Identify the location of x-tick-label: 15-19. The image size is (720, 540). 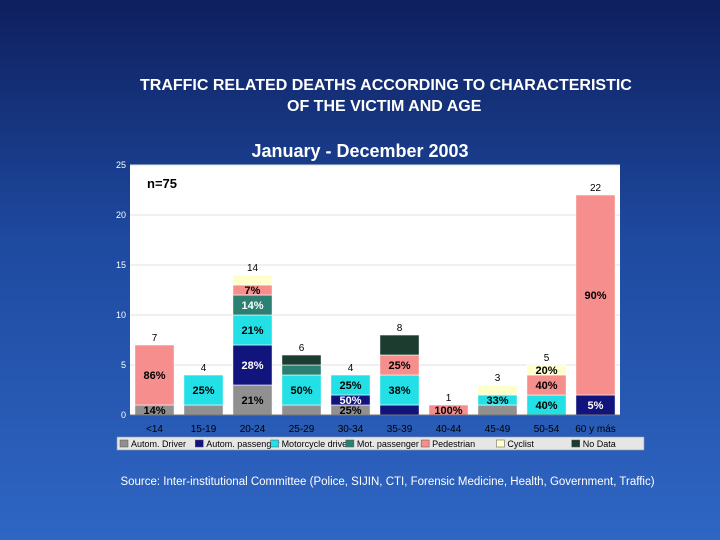
(204, 429).